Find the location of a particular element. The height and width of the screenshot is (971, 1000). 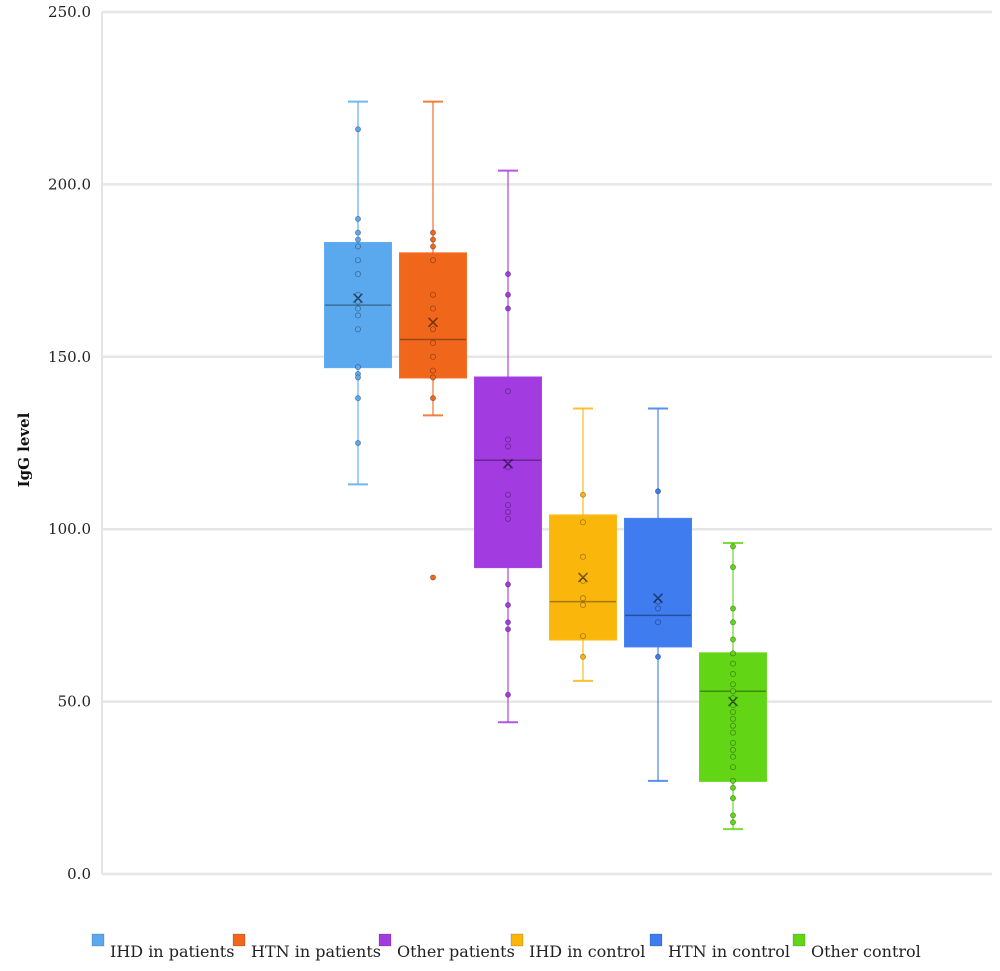

legend-label: HTN in patients is located at coordinates (316, 951).